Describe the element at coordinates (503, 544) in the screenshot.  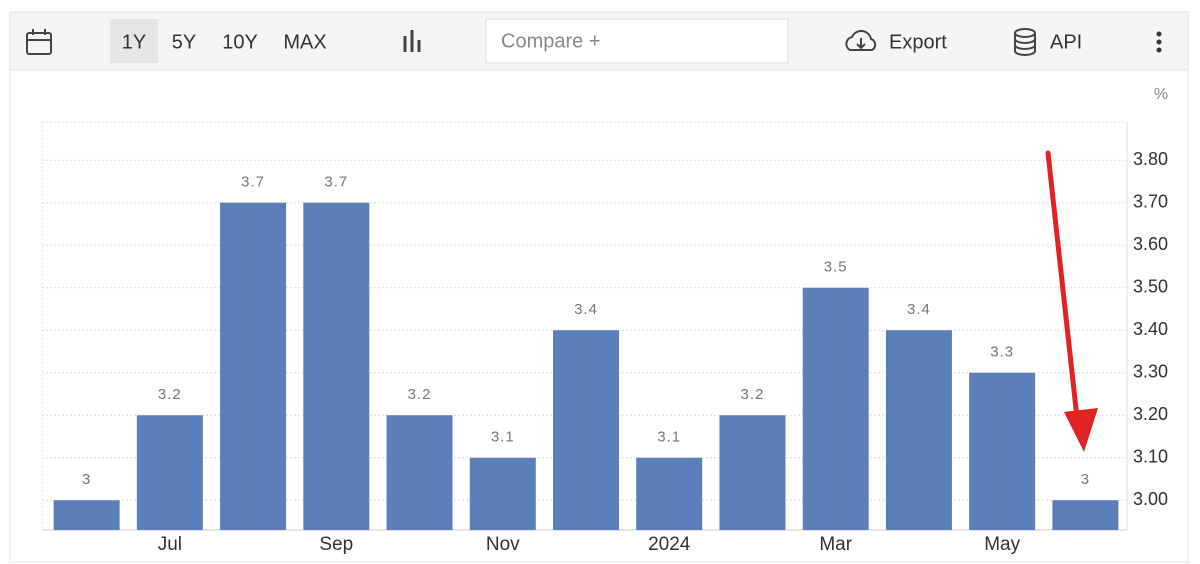
I see `x-tick-label: Nov` at that location.